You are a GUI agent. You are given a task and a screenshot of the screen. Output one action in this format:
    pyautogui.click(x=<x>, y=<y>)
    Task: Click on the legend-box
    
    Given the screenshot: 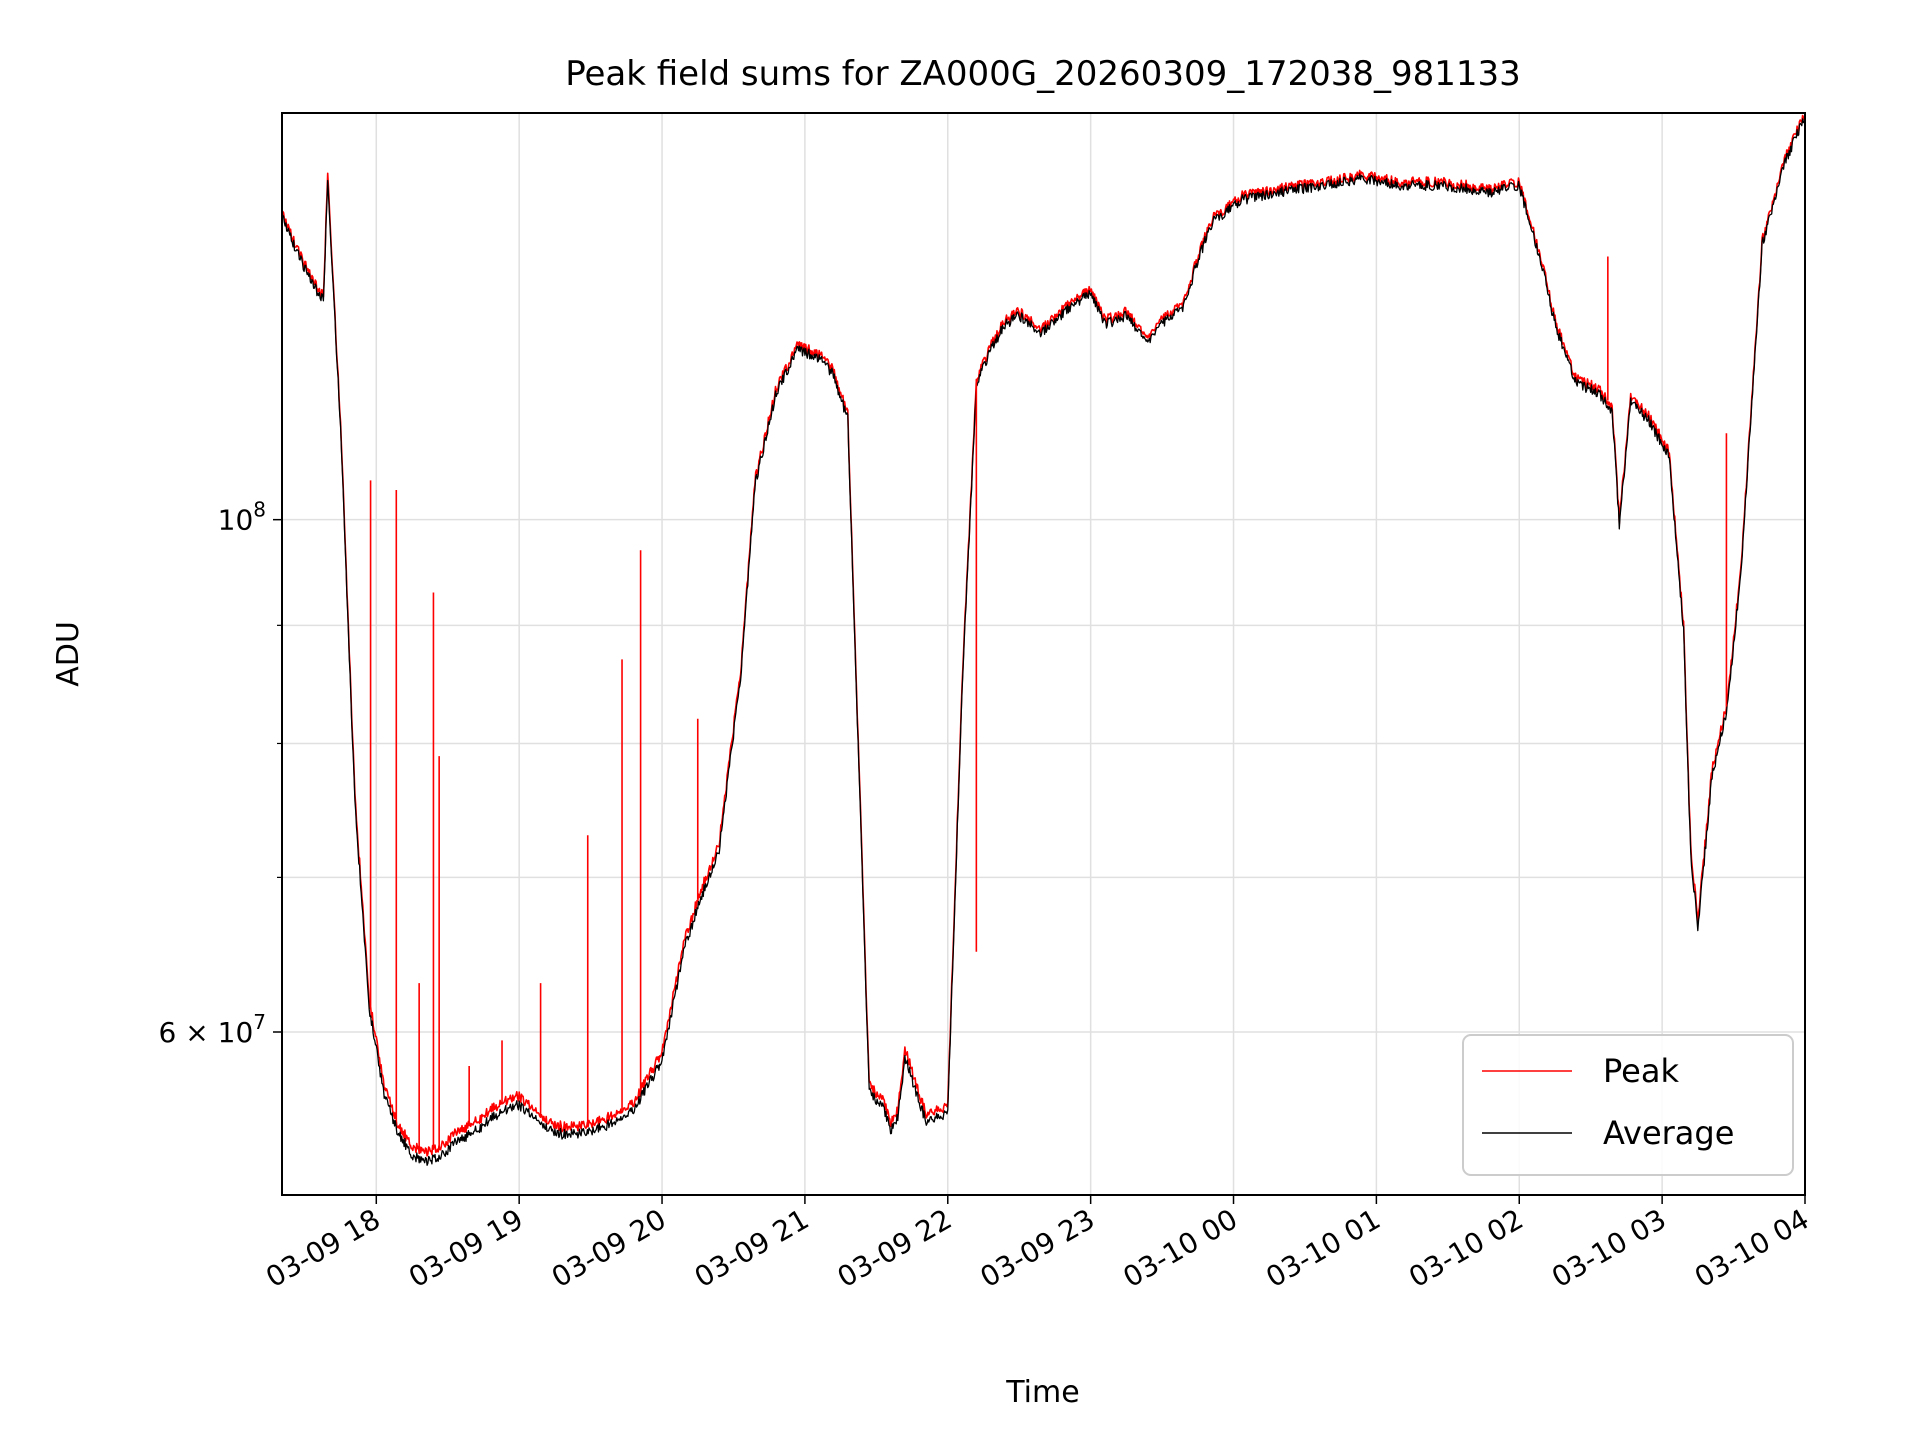 What is the action you would take?
    pyautogui.click(x=1628, y=1105)
    